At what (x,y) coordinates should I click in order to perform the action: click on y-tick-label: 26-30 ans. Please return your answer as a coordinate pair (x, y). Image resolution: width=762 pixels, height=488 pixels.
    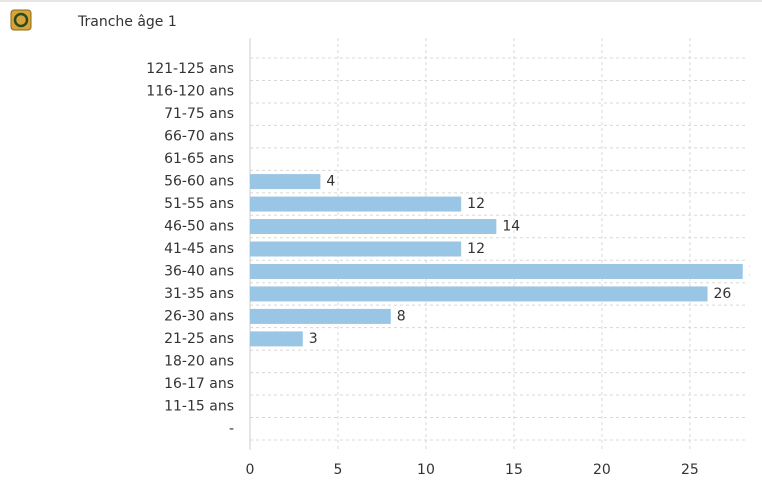
    Looking at the image, I should click on (199, 316).